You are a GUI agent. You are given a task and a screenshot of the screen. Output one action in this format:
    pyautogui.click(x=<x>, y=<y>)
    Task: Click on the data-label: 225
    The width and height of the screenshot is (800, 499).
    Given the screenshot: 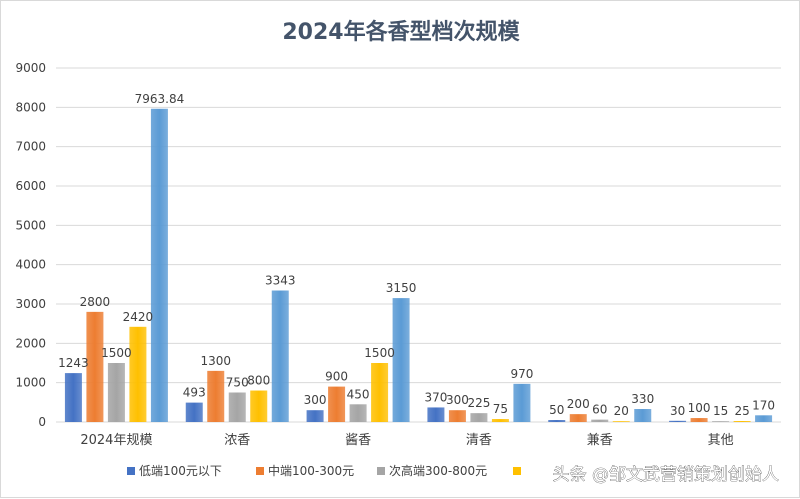 What is the action you would take?
    pyautogui.click(x=478, y=403)
    